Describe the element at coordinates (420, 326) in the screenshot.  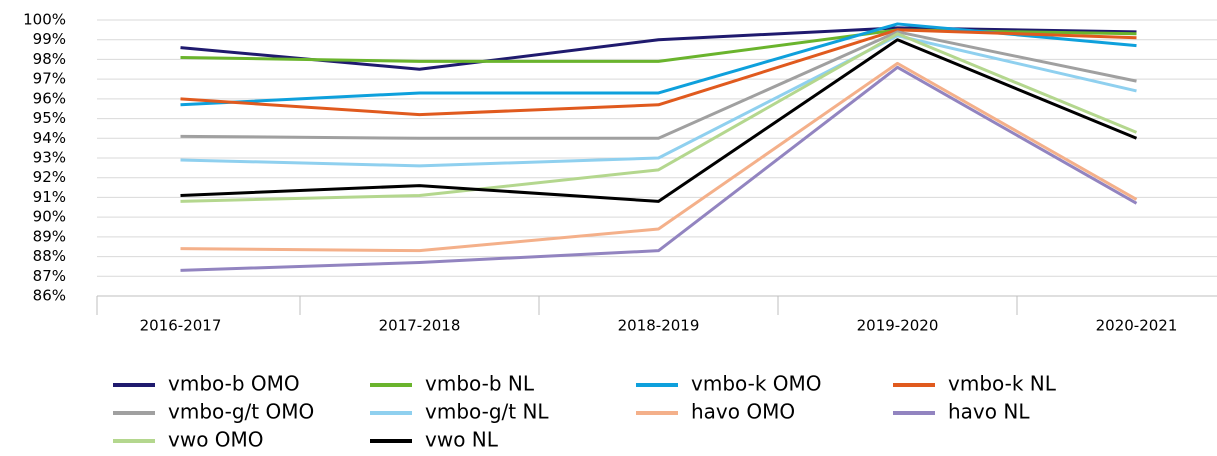
I see `x-tick-label: 2017-2018` at that location.